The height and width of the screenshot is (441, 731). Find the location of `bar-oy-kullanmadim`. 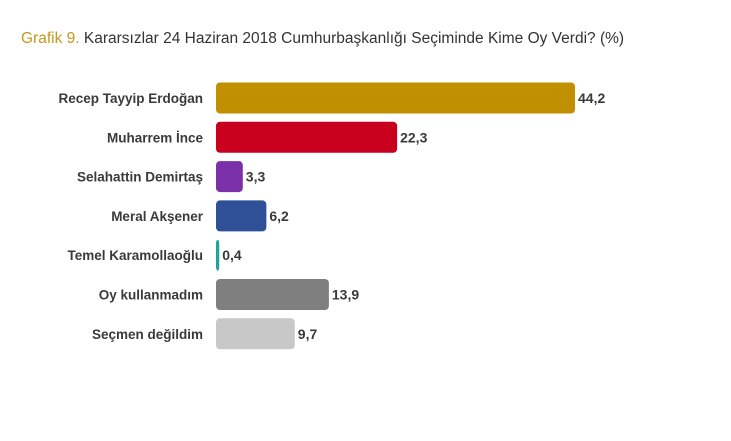

bar-oy-kullanmadim is located at coordinates (272, 294).